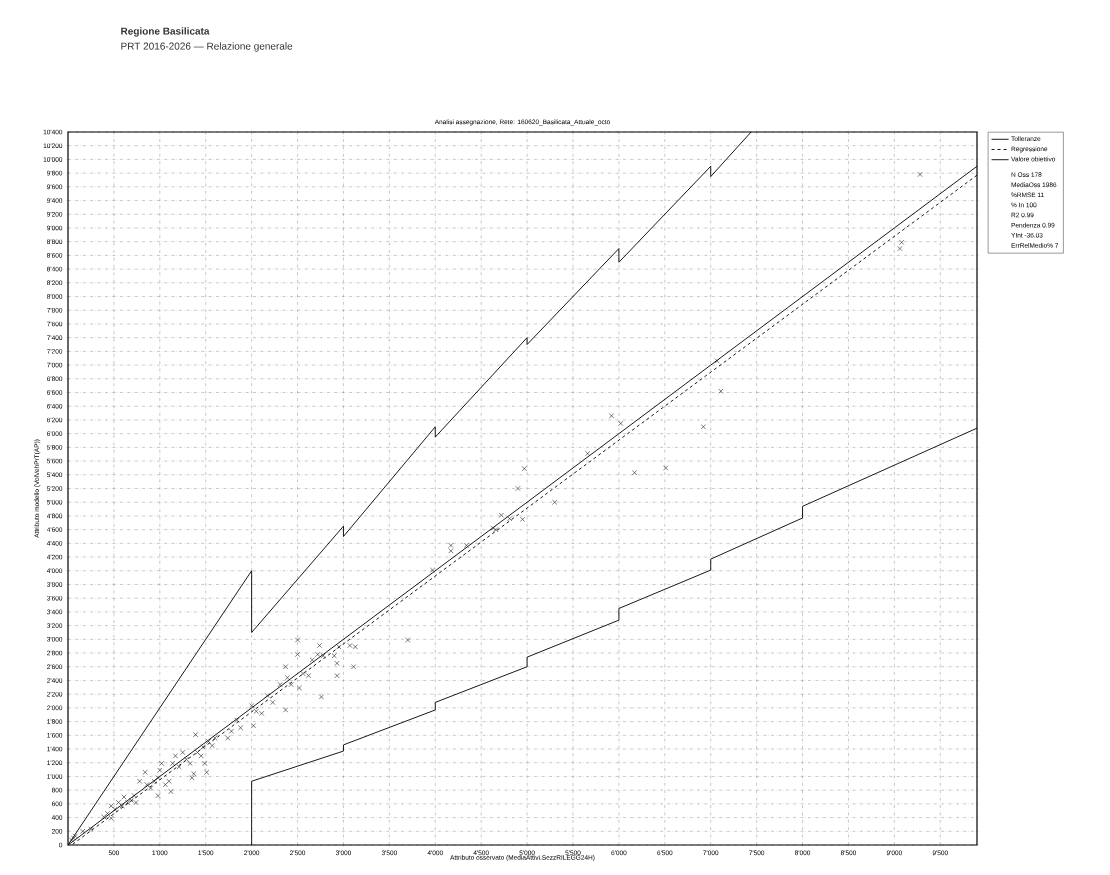  What do you see at coordinates (165, 32) in the screenshot?
I see `text: Regione Basilicata` at bounding box center [165, 32].